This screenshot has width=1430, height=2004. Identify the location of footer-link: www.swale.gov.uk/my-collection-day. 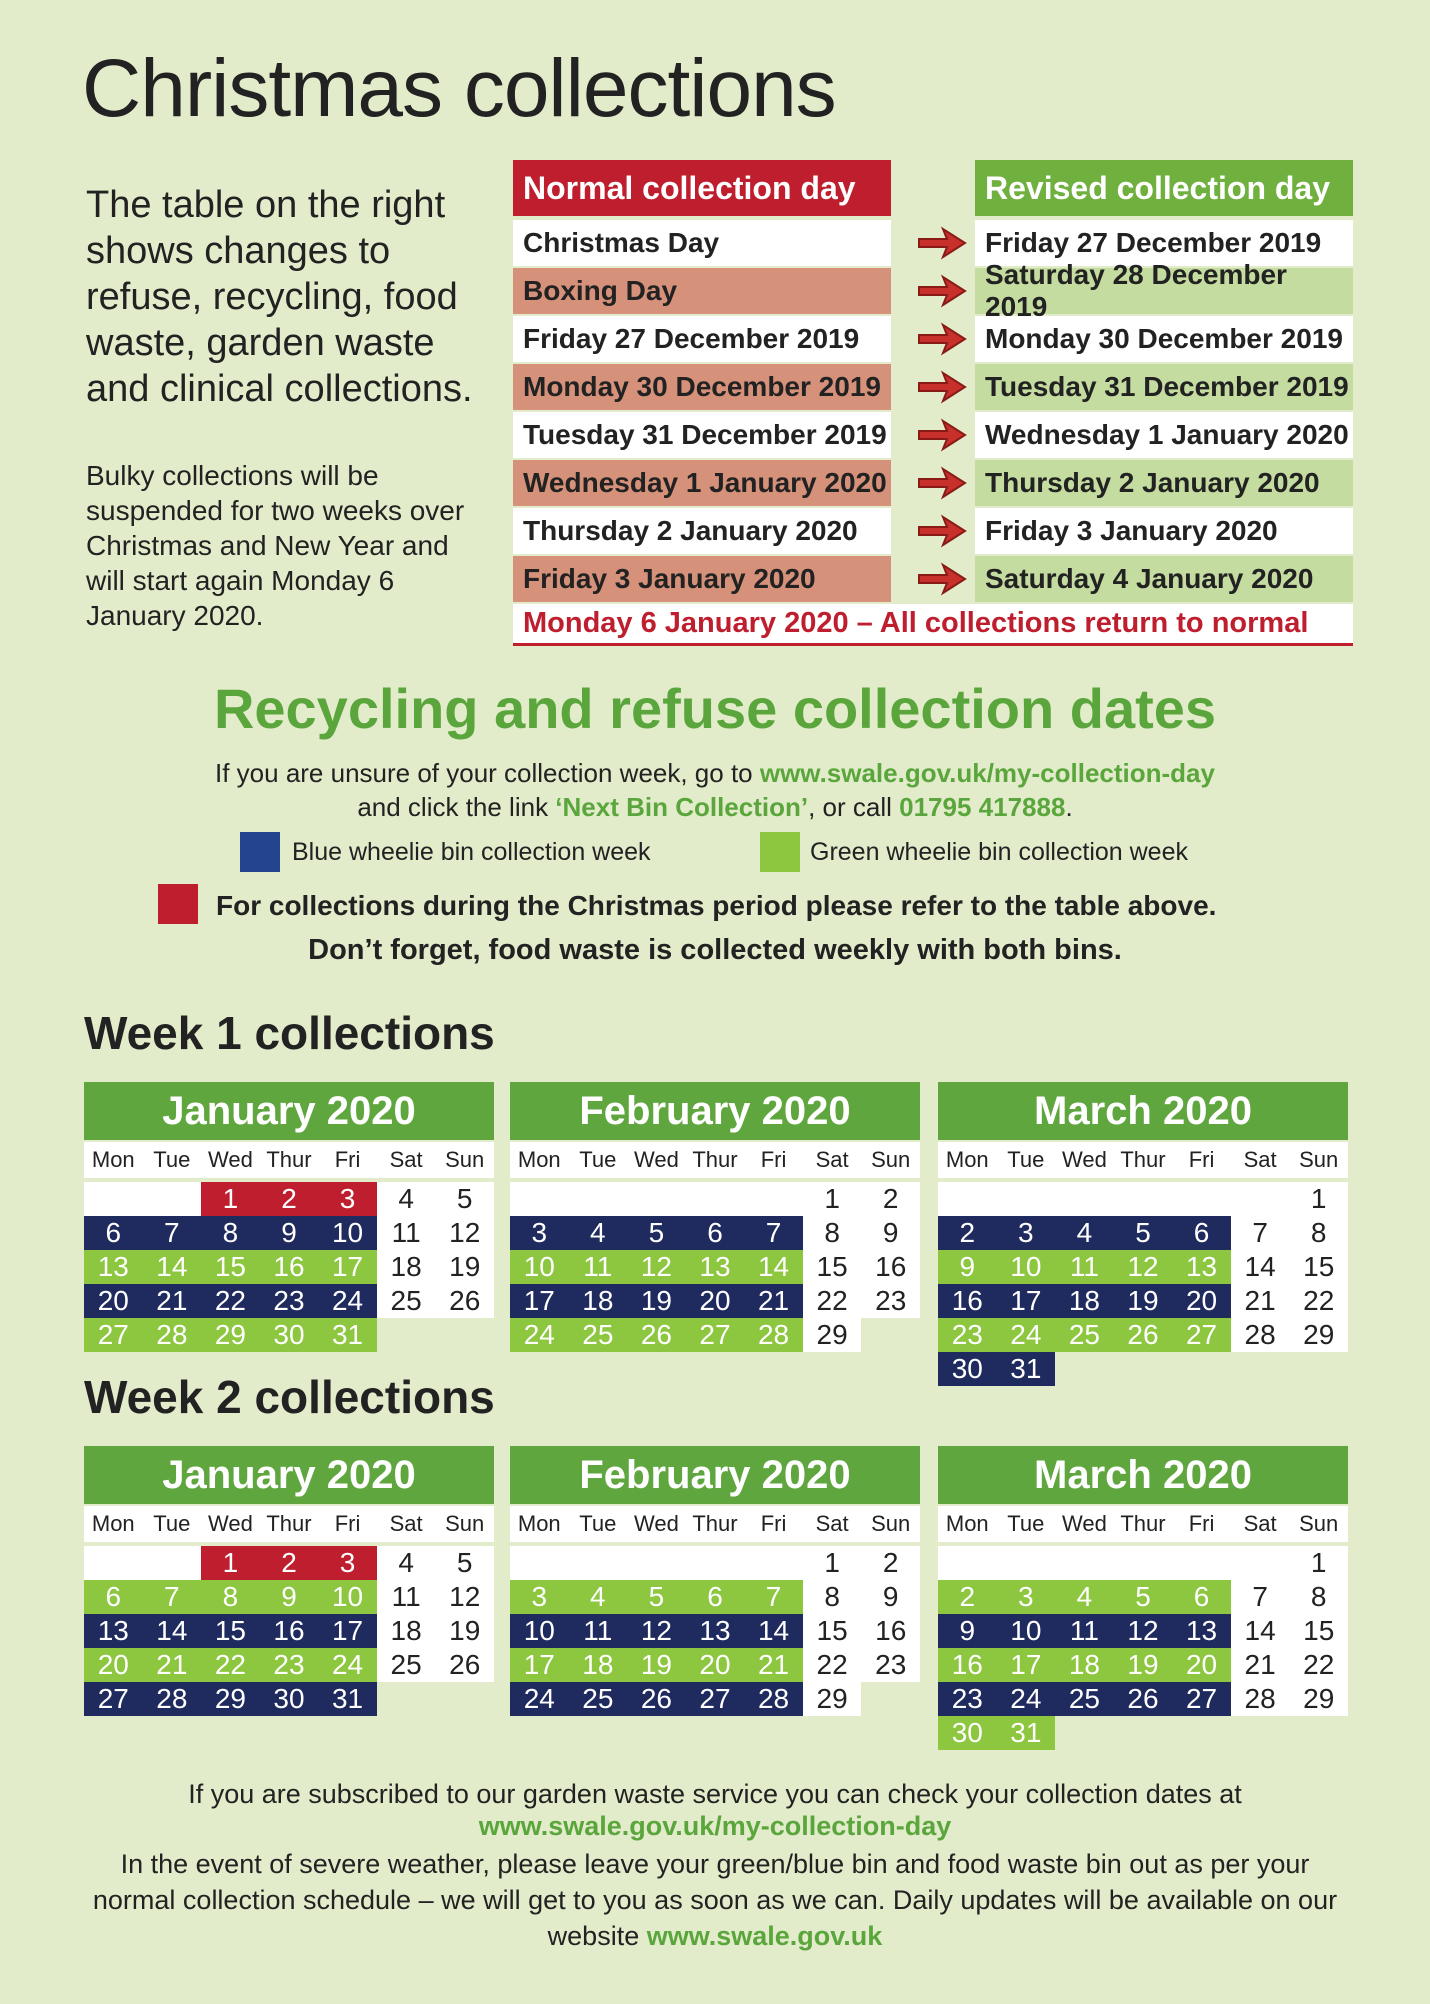
(715, 1826).